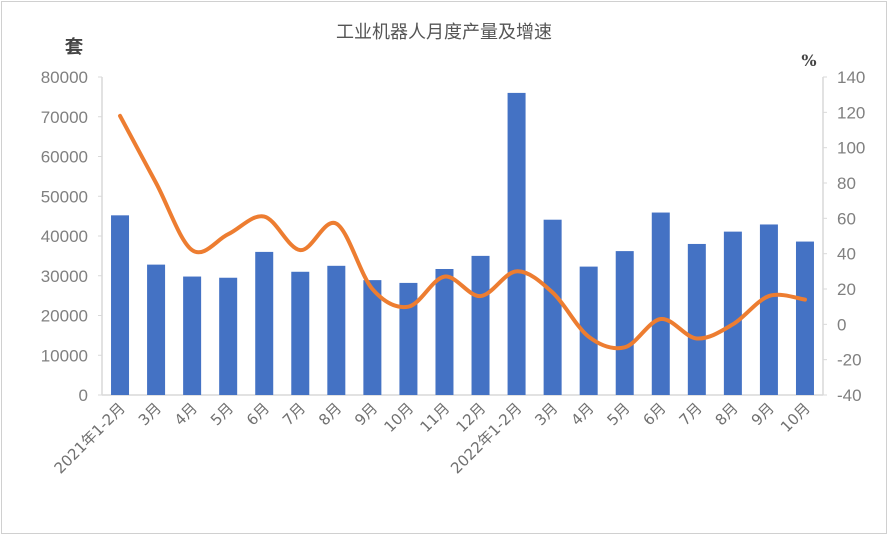 The image size is (888, 535). Describe the element at coordinates (846, 218) in the screenshot. I see `right-tick-label: 60` at that location.